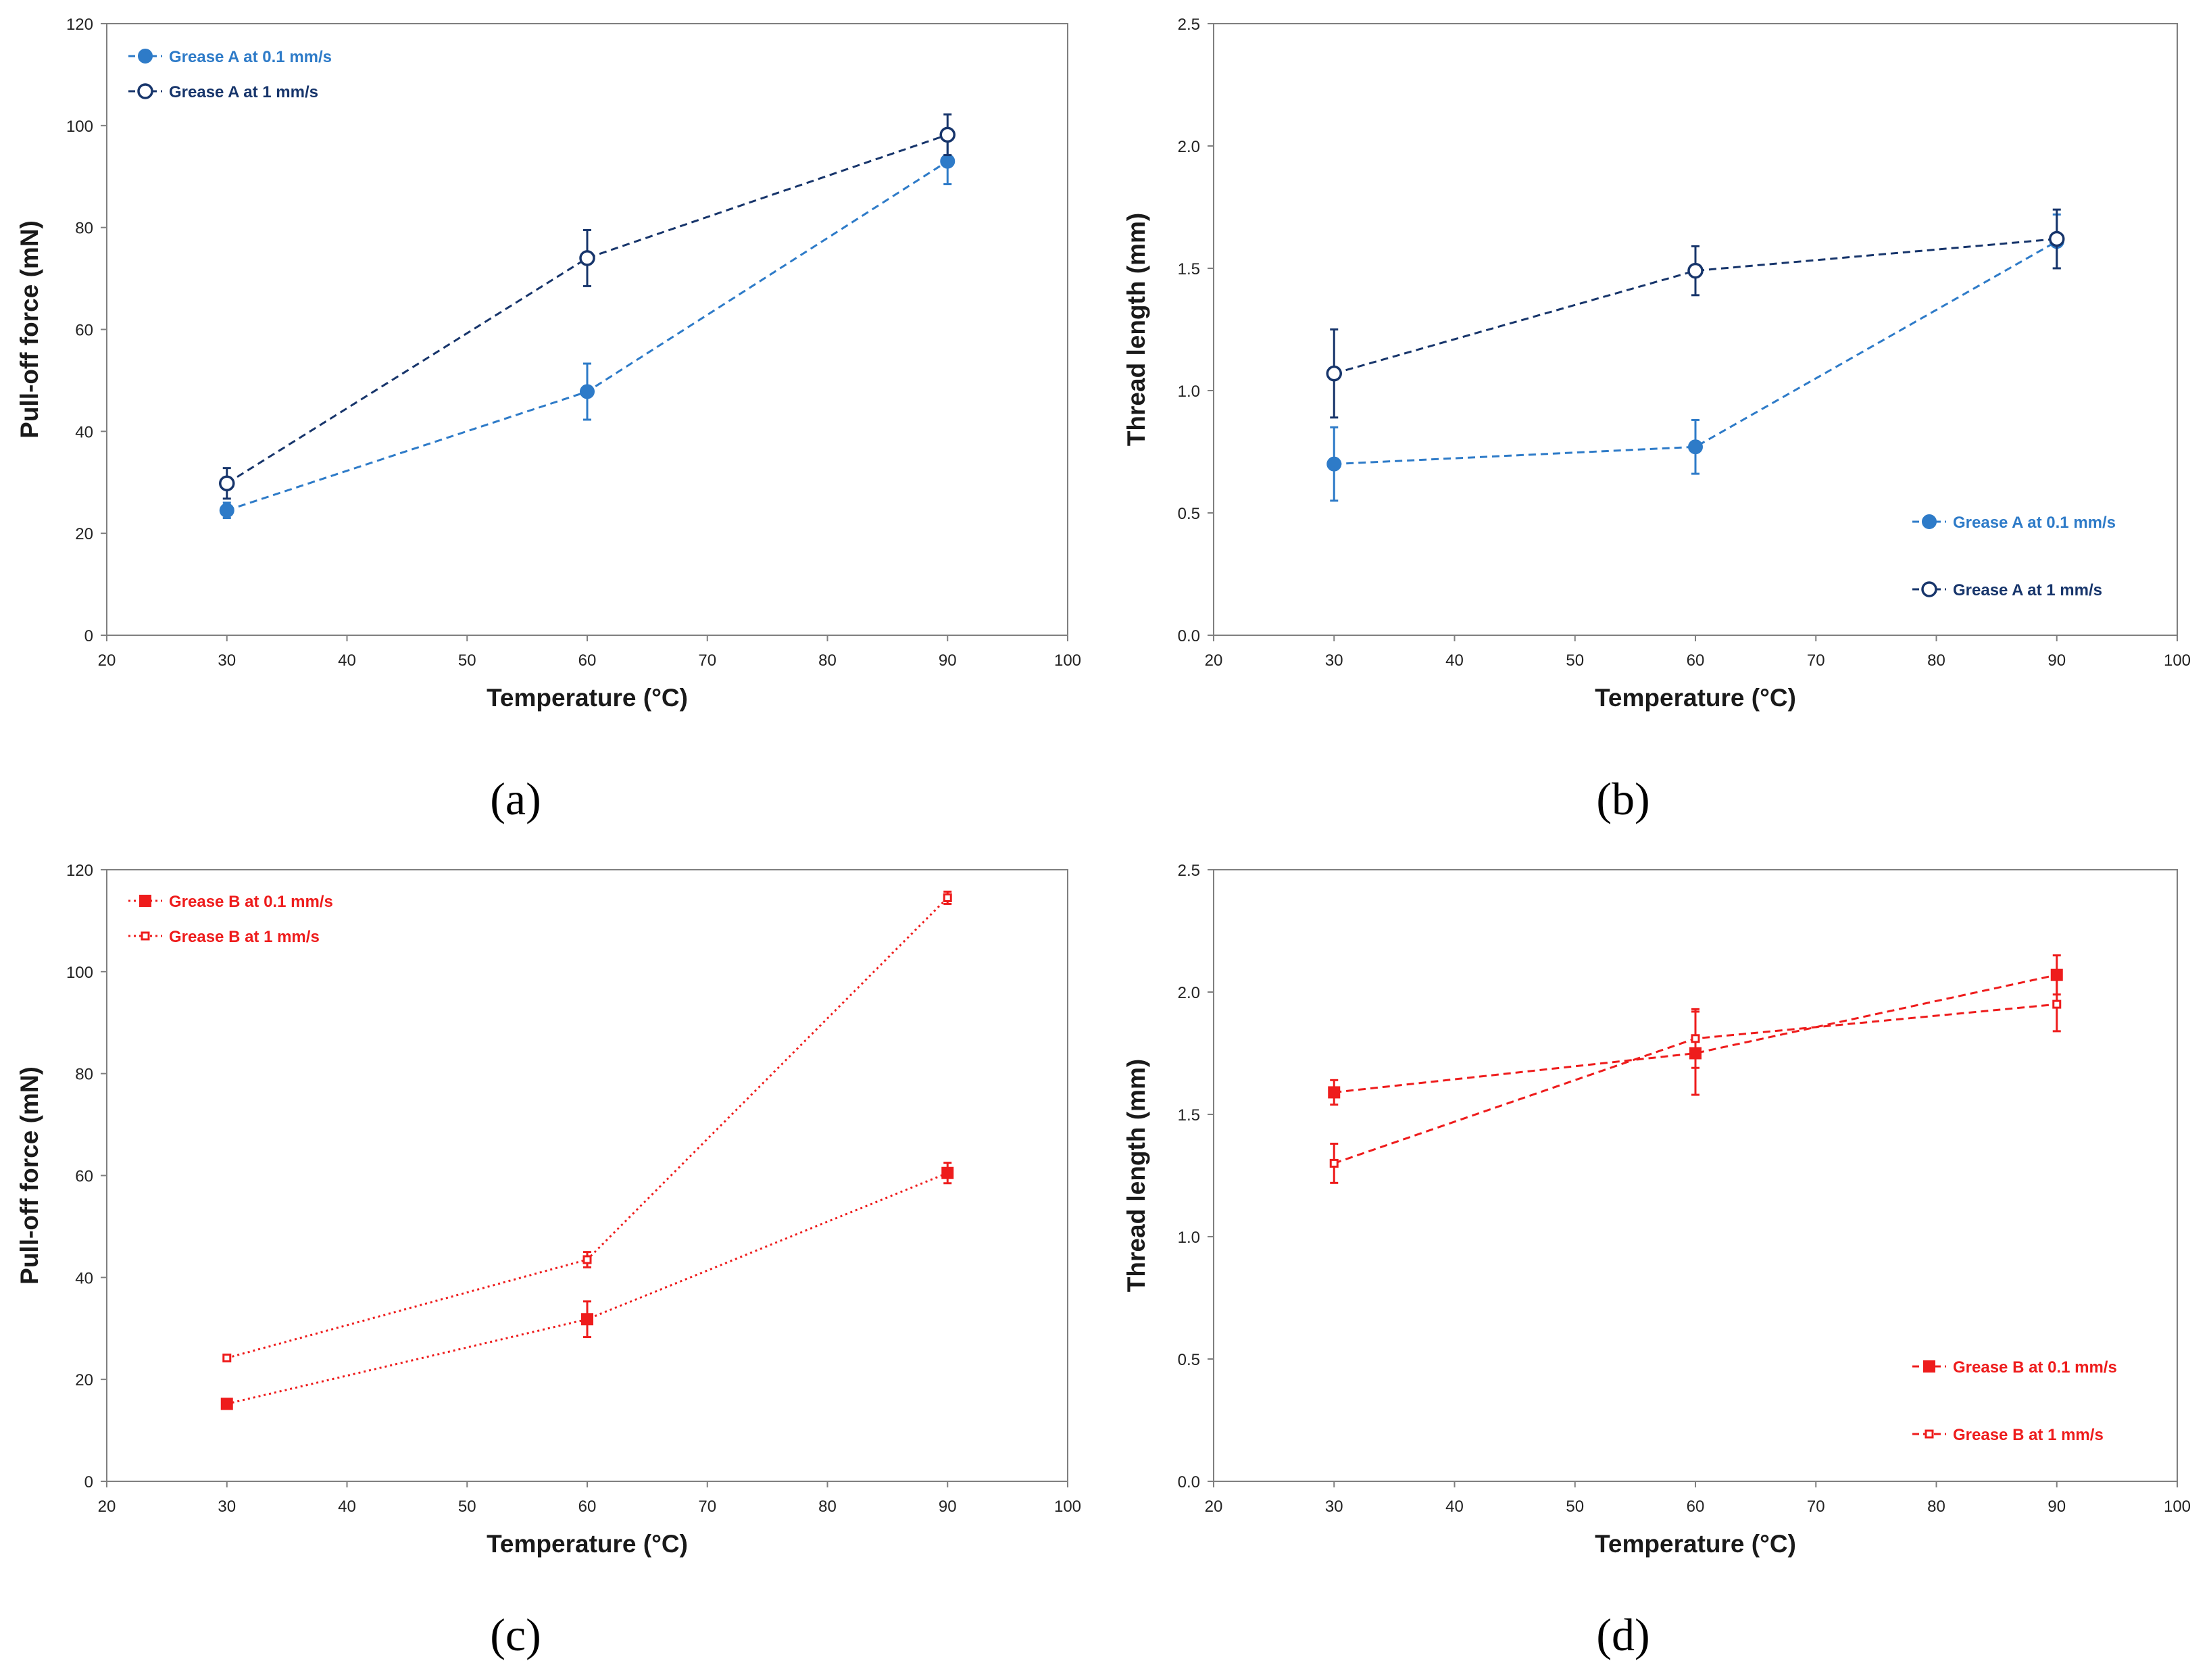  Describe the element at coordinates (244, 937) in the screenshot. I see `legend-label: Grease B at 1 mm/s` at that location.